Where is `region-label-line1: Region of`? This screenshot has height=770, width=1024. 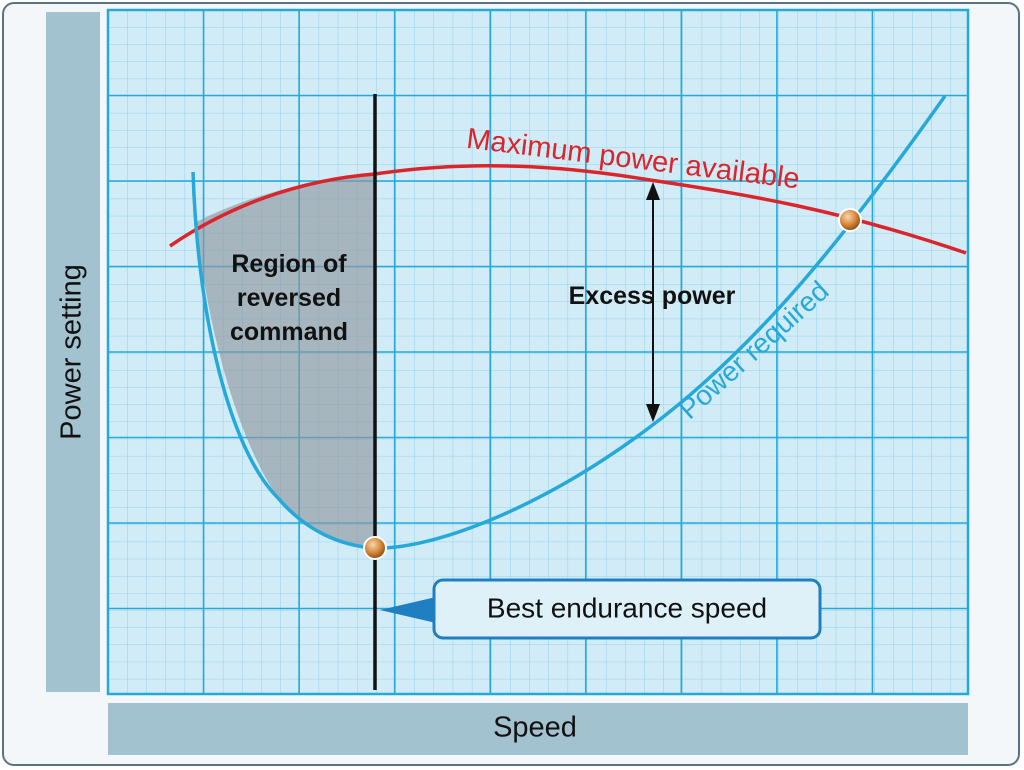 region-label-line1: Region of is located at coordinates (289, 264).